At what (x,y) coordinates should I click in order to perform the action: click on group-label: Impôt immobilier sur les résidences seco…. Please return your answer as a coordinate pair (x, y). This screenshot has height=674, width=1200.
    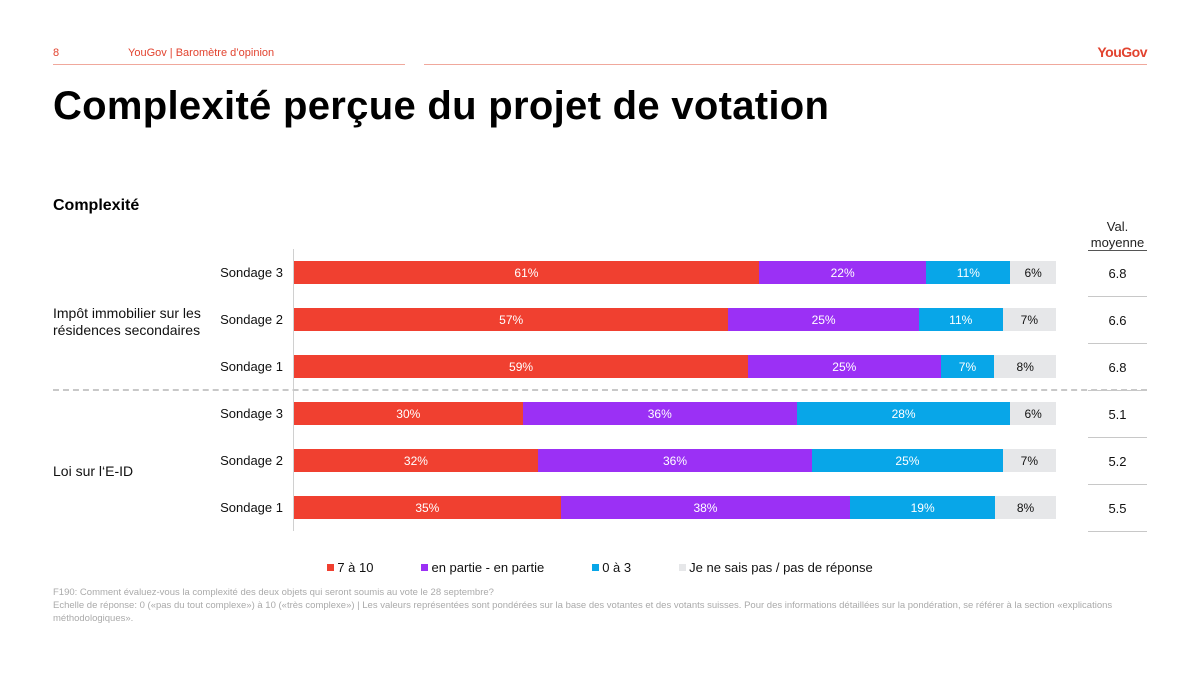
    Looking at the image, I should click on (127, 321).